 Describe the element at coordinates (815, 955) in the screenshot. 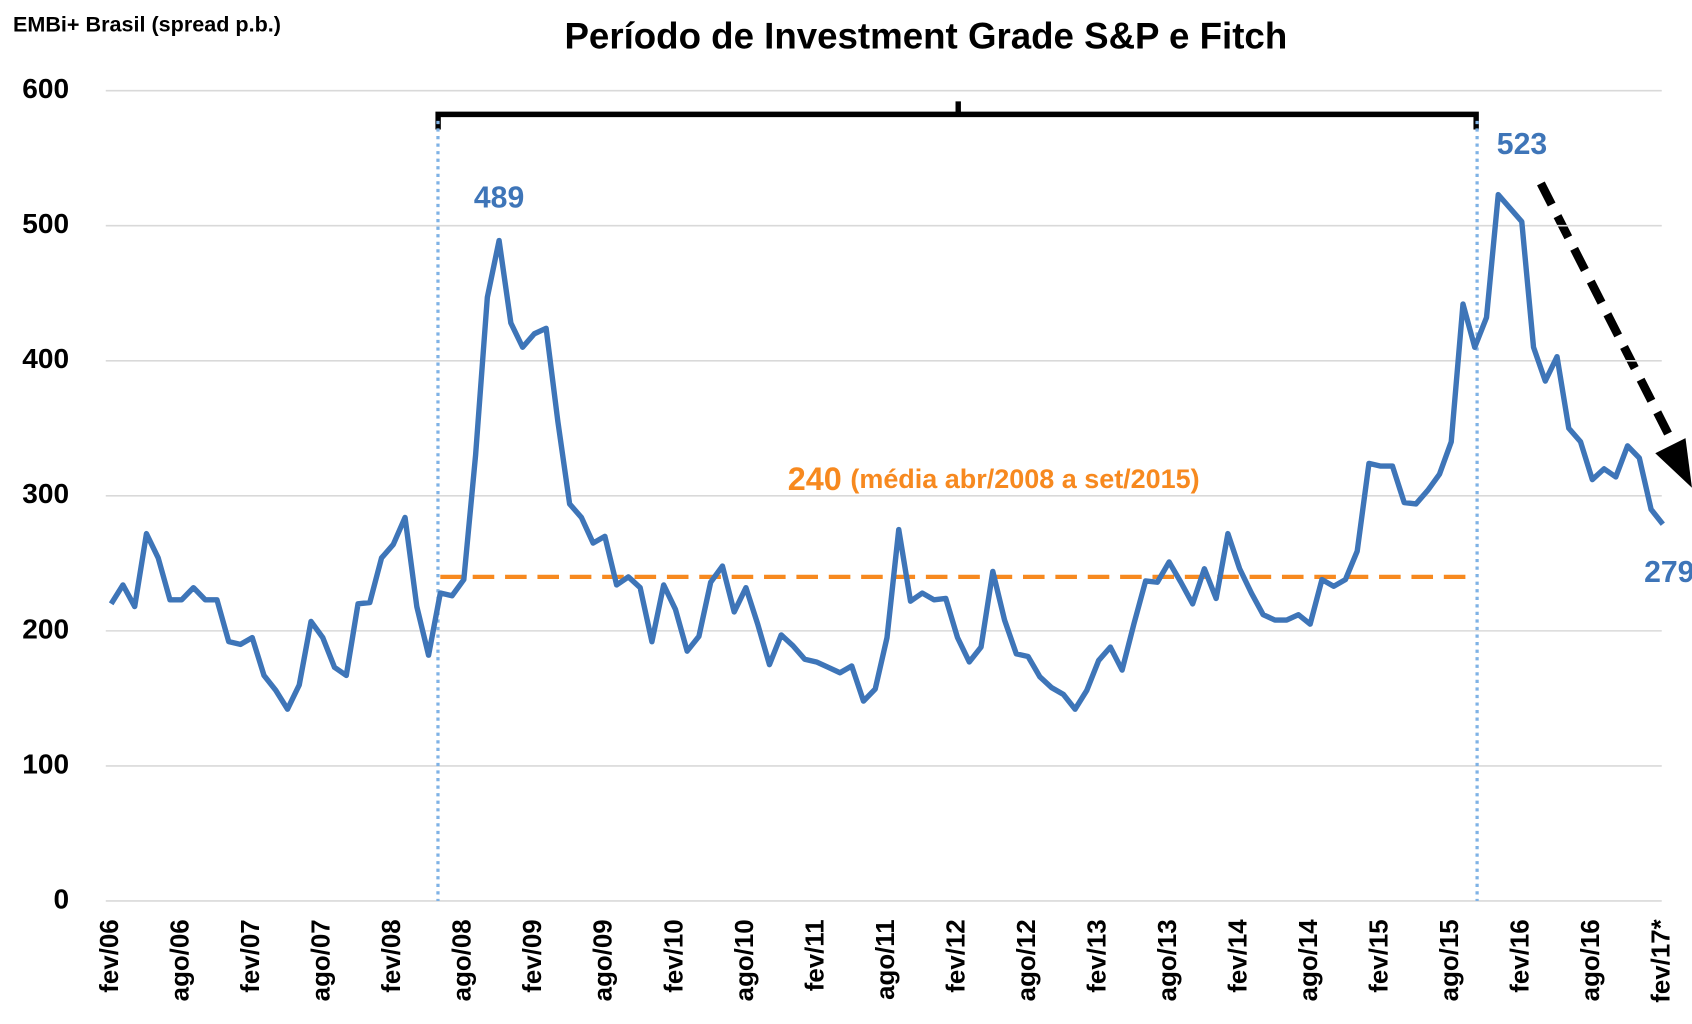

I see `x-tick-label: fev/11` at that location.